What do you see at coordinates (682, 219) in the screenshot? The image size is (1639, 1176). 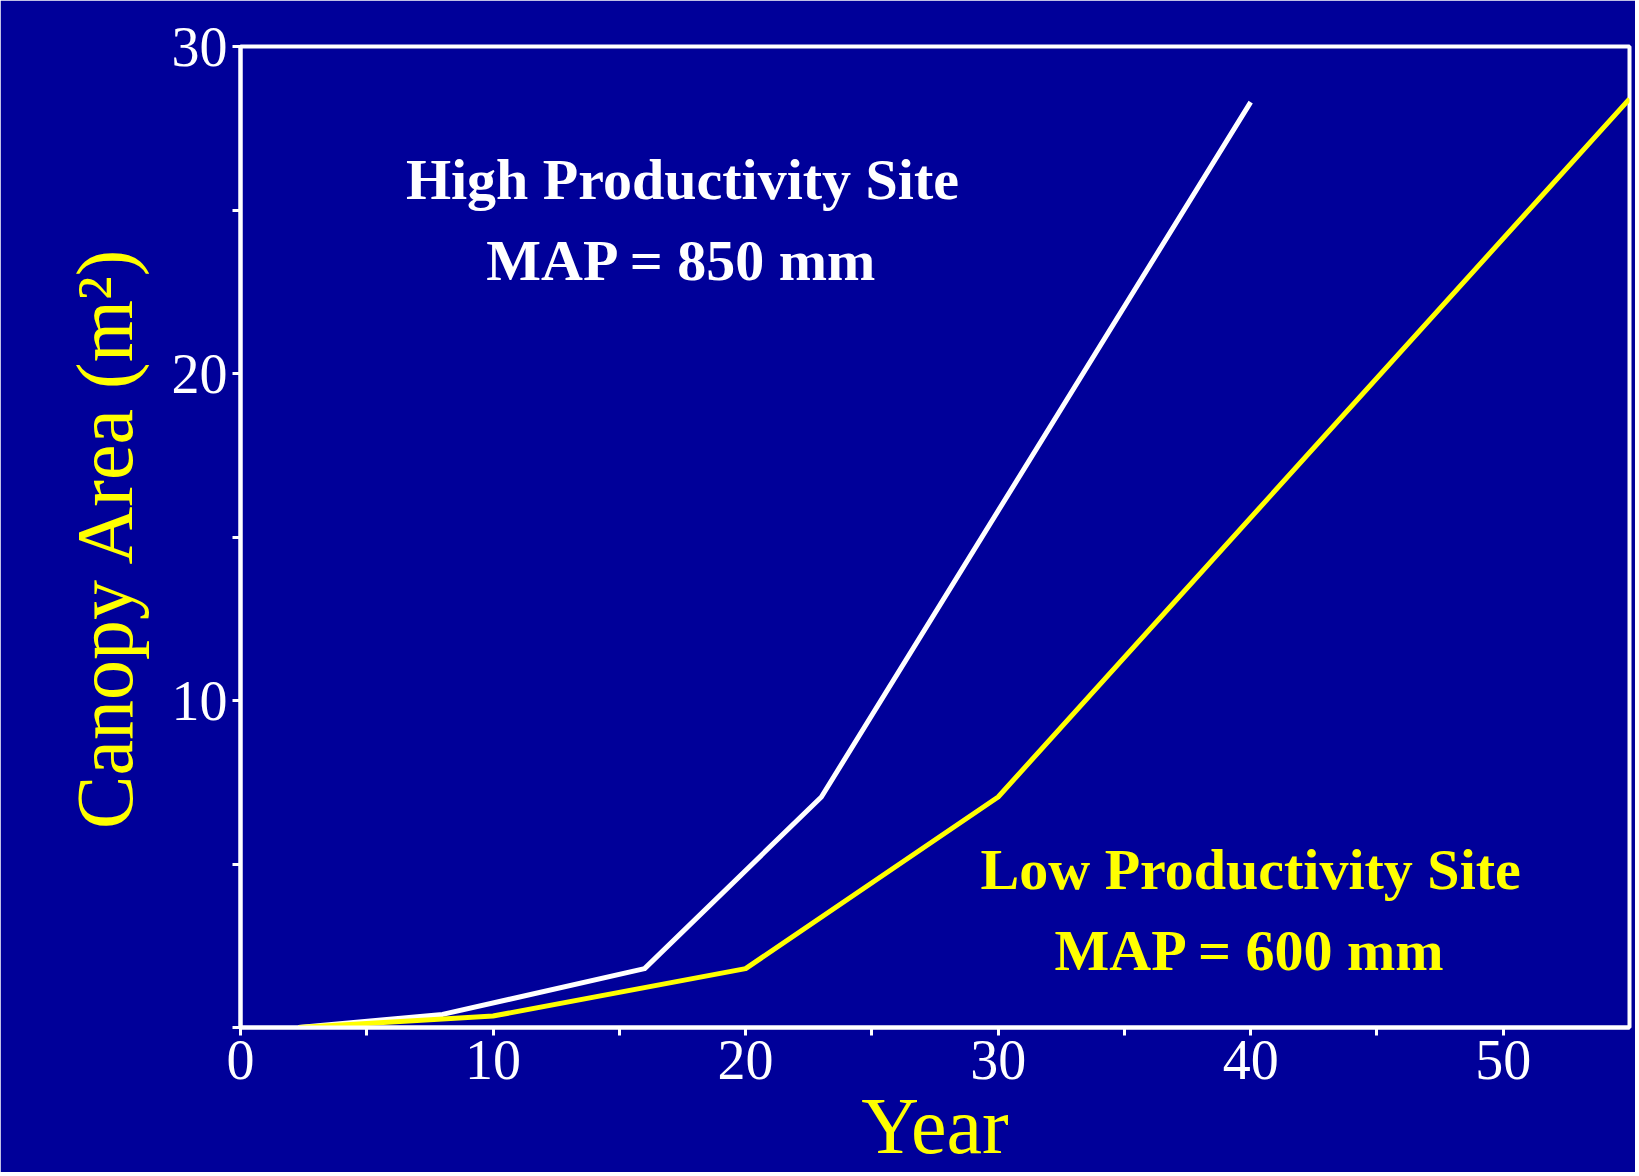 I see `text: High Productivity Site MAP = 850 mm` at bounding box center [682, 219].